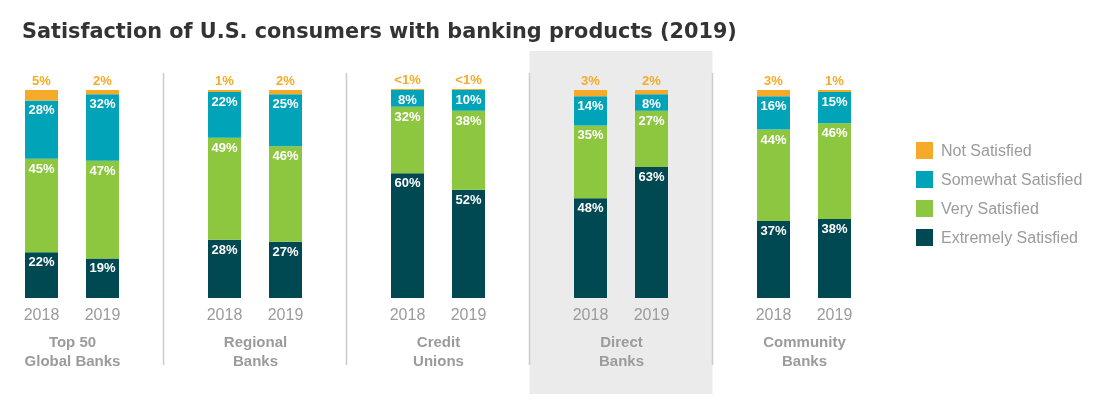 The height and width of the screenshot is (420, 1097). I want to click on data-label: 14%, so click(590, 106).